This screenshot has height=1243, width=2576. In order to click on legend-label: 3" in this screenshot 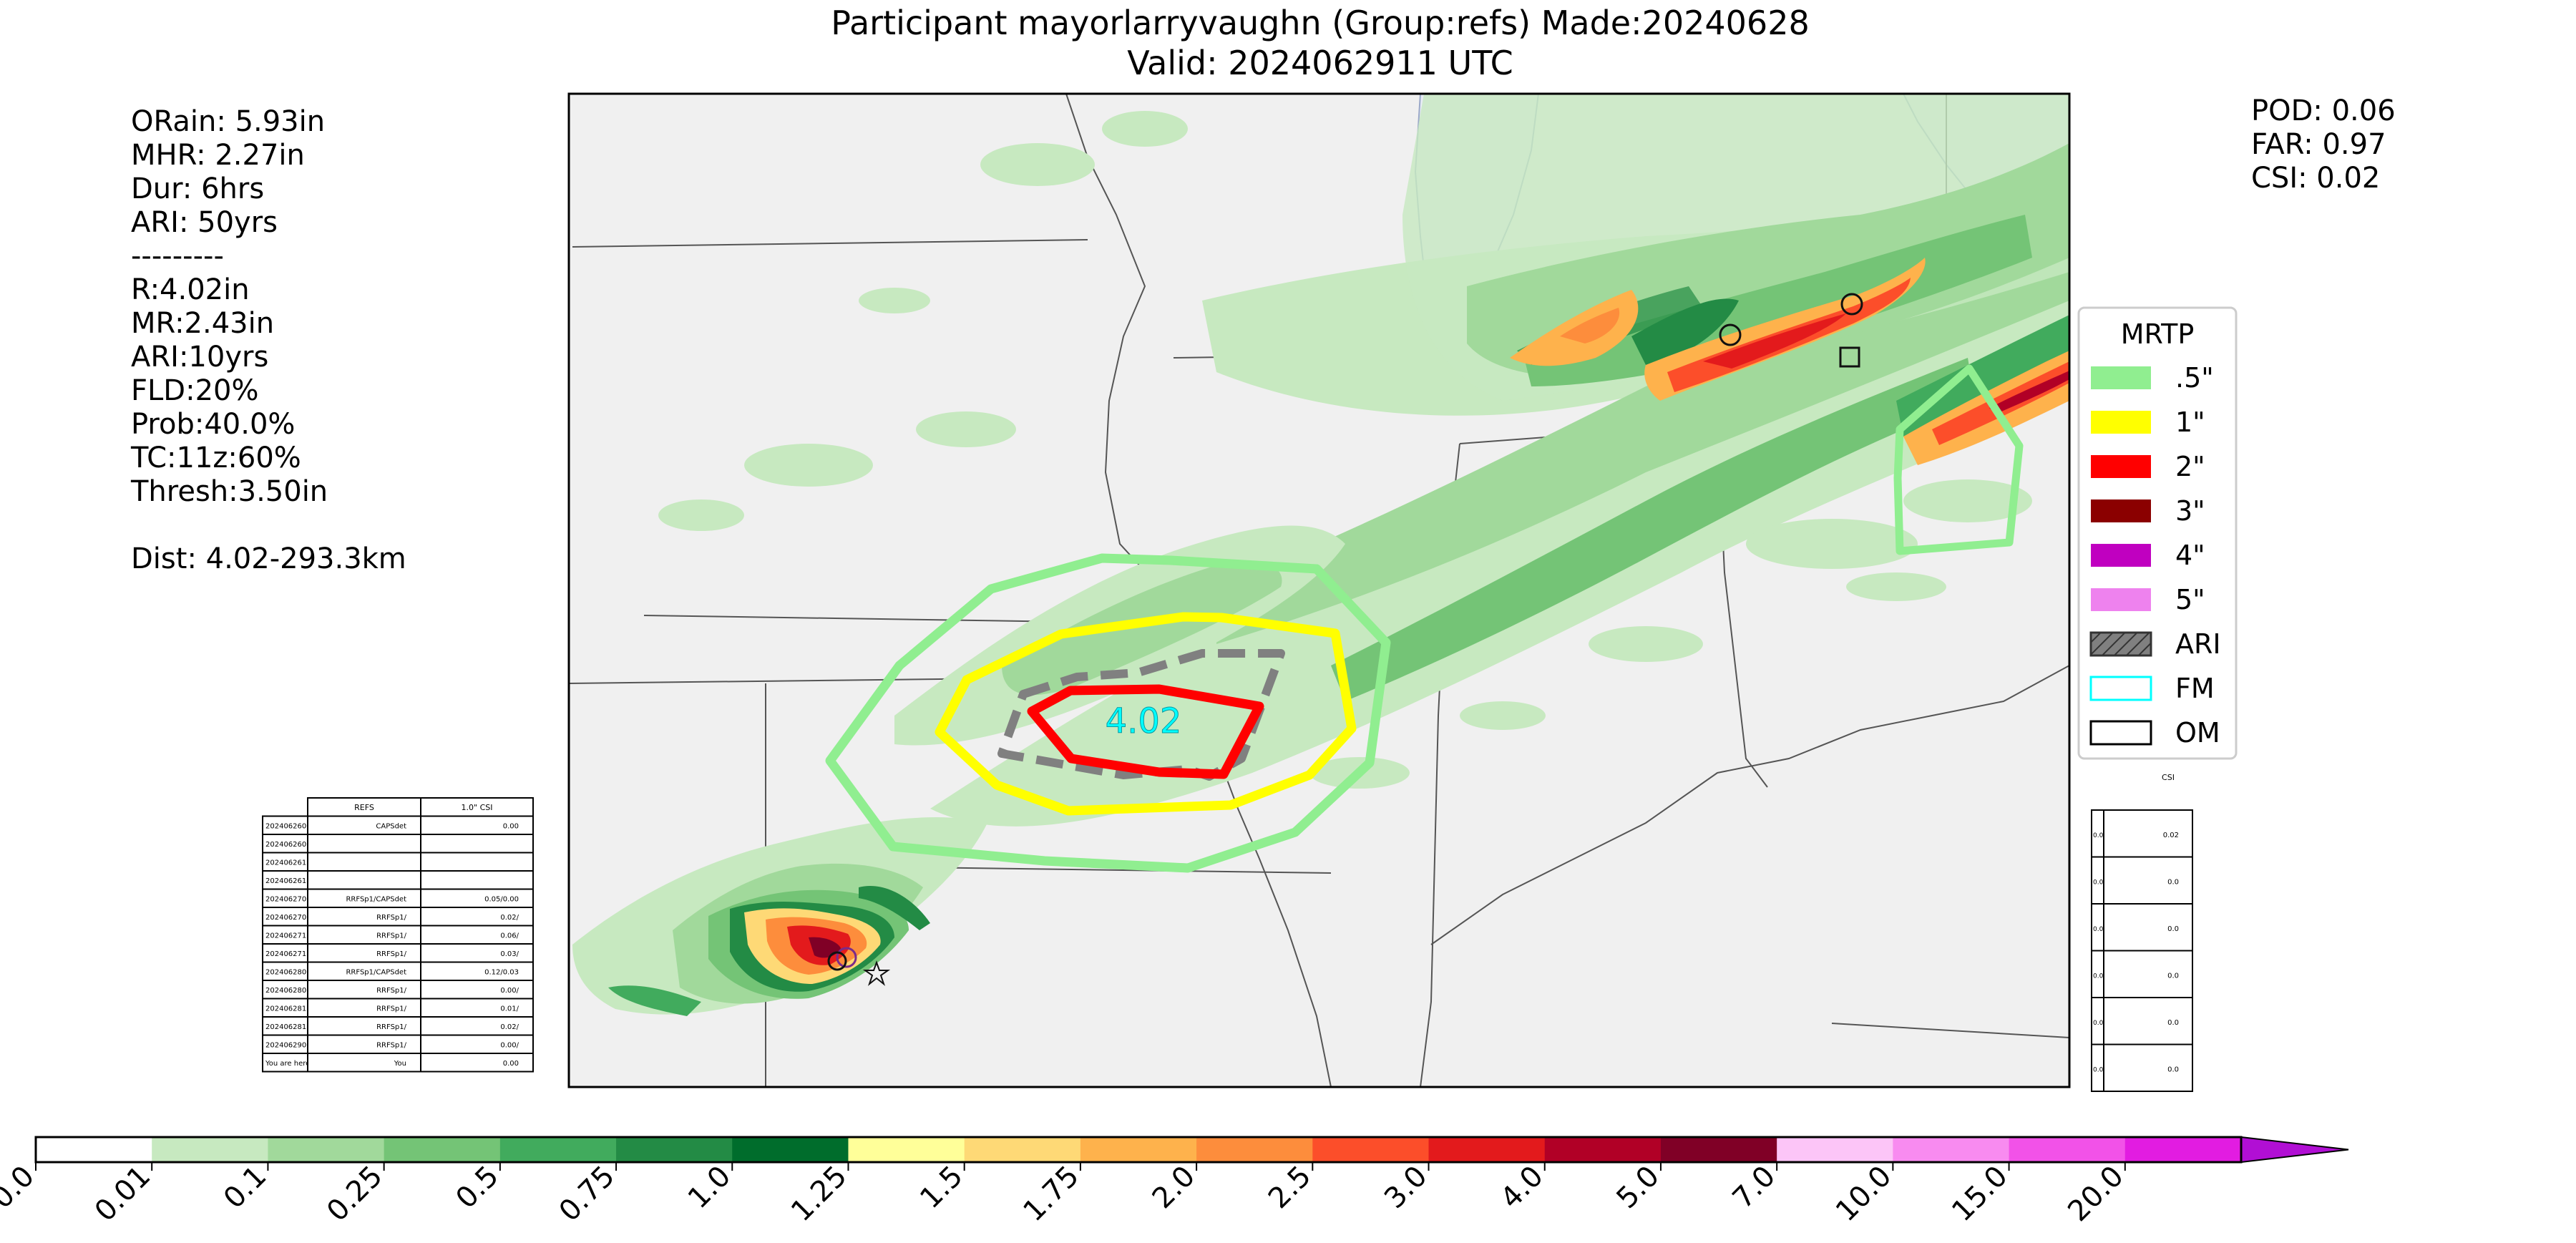, I will do `click(2190, 511)`.